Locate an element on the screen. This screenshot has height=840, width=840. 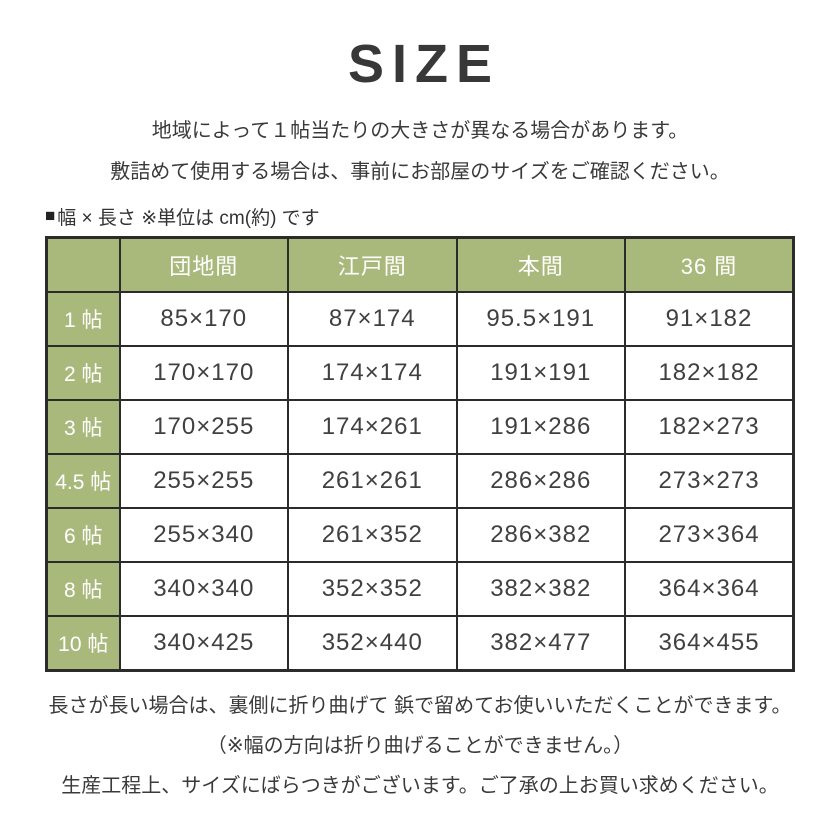
note-line-3: 生産工程上、サイズにばらつきがございます。ご了承の上お買い求めください。 is located at coordinates (420, 785).